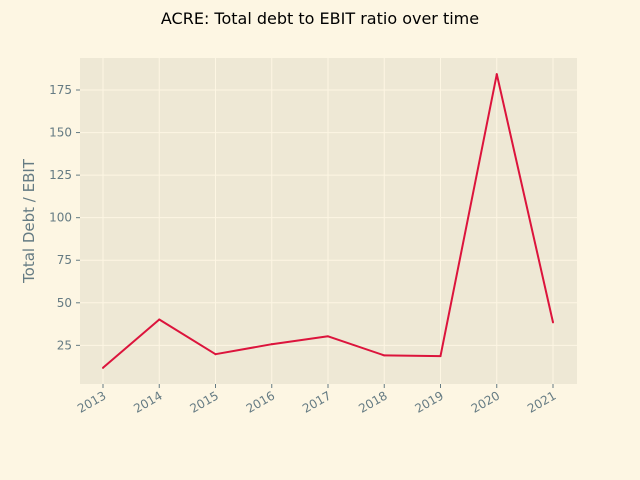  I want to click on x-tick-label: 2016, so click(260, 401).